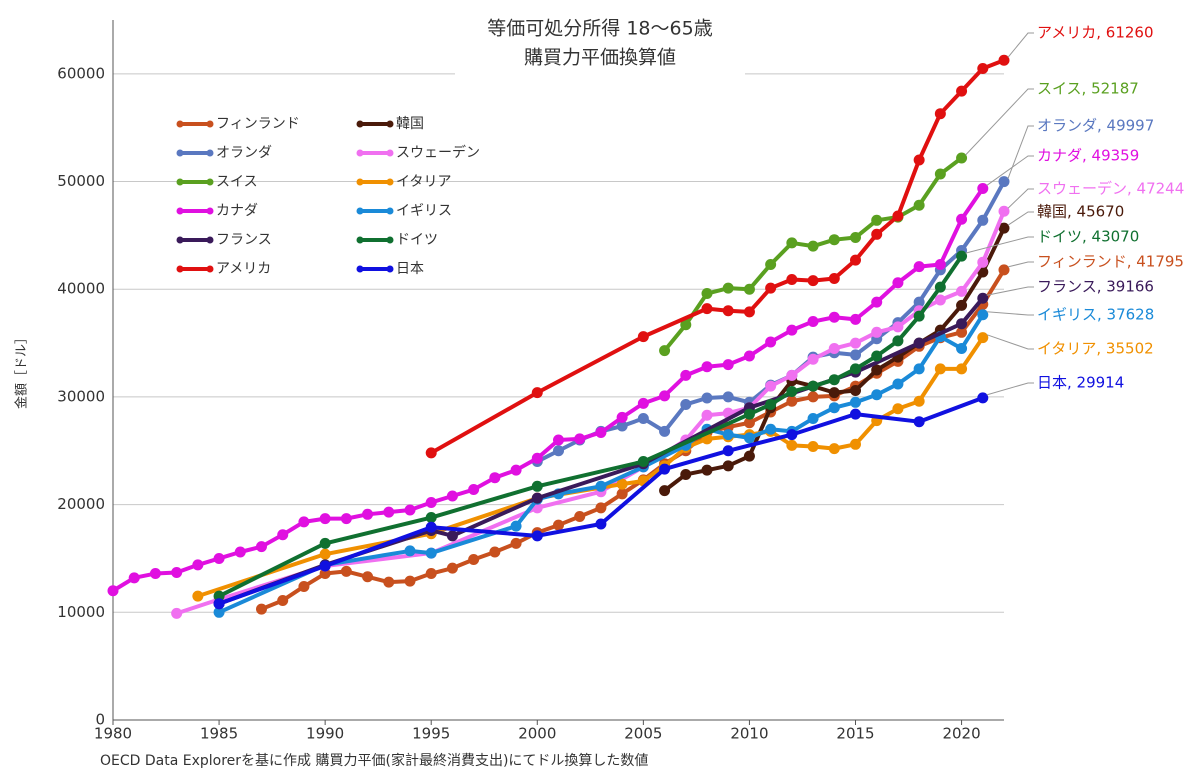  I want to click on x-tick-label: 2005, so click(643, 734).